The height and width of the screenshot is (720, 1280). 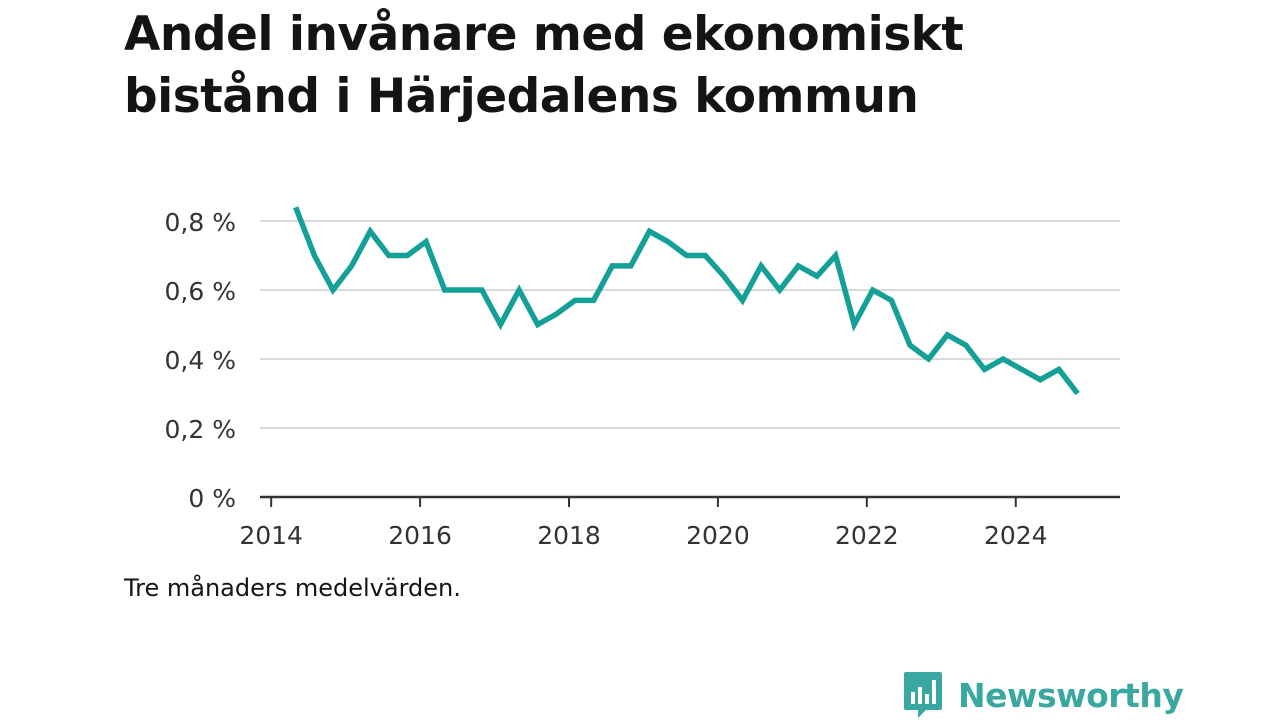 What do you see at coordinates (200, 291) in the screenshot?
I see `y-tick-label: 0,6 %` at bounding box center [200, 291].